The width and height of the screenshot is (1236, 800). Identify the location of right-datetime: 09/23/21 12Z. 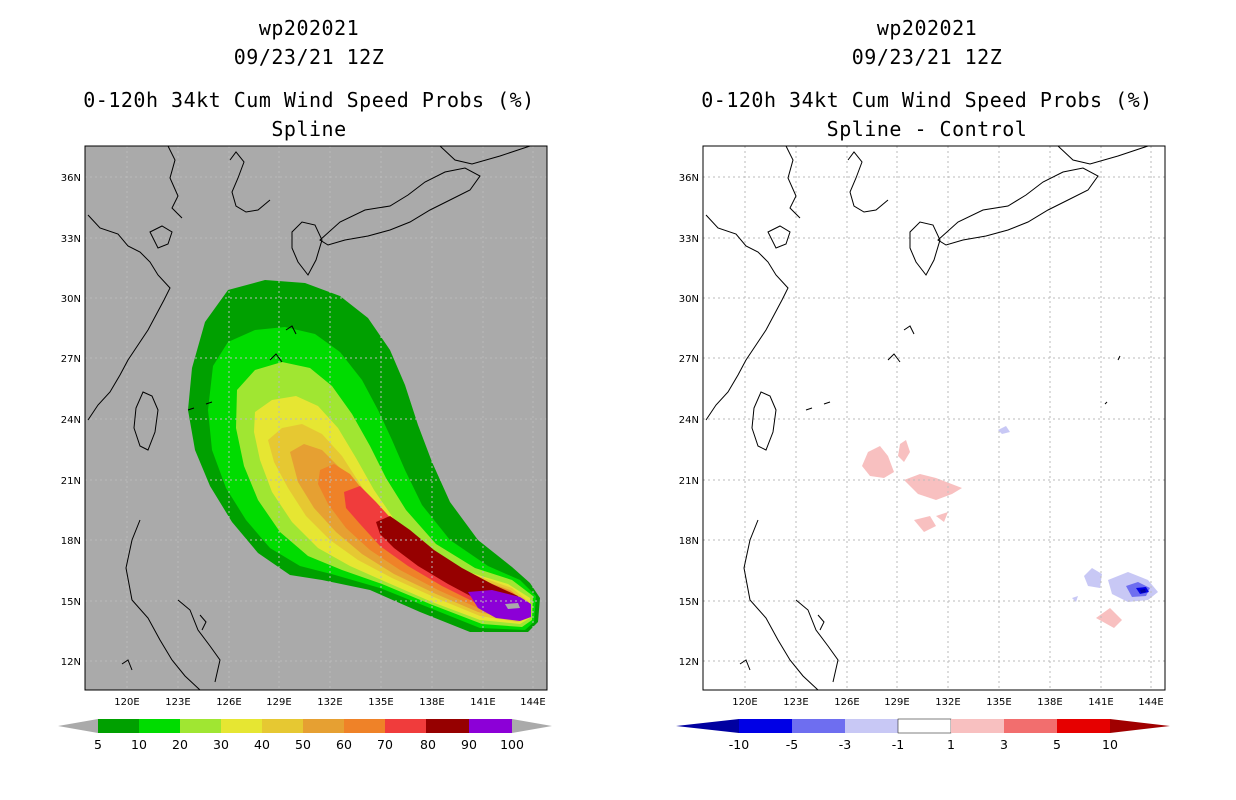
(927, 57).